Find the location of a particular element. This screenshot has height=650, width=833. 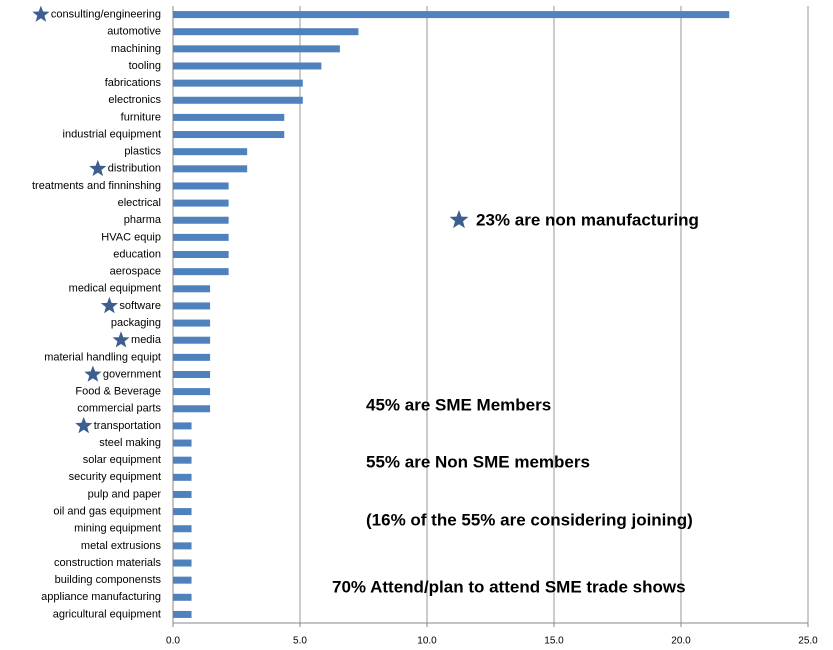

y-tick-label: software is located at coordinates (140, 306).